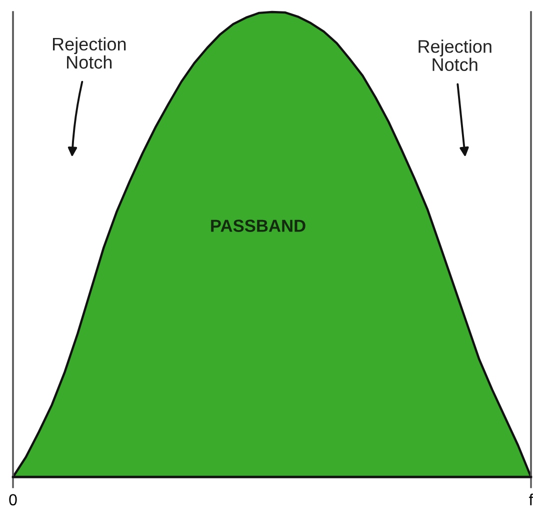 This screenshot has height=519, width=533. Describe the element at coordinates (531, 500) in the screenshot. I see `x-tick-label: f` at that location.